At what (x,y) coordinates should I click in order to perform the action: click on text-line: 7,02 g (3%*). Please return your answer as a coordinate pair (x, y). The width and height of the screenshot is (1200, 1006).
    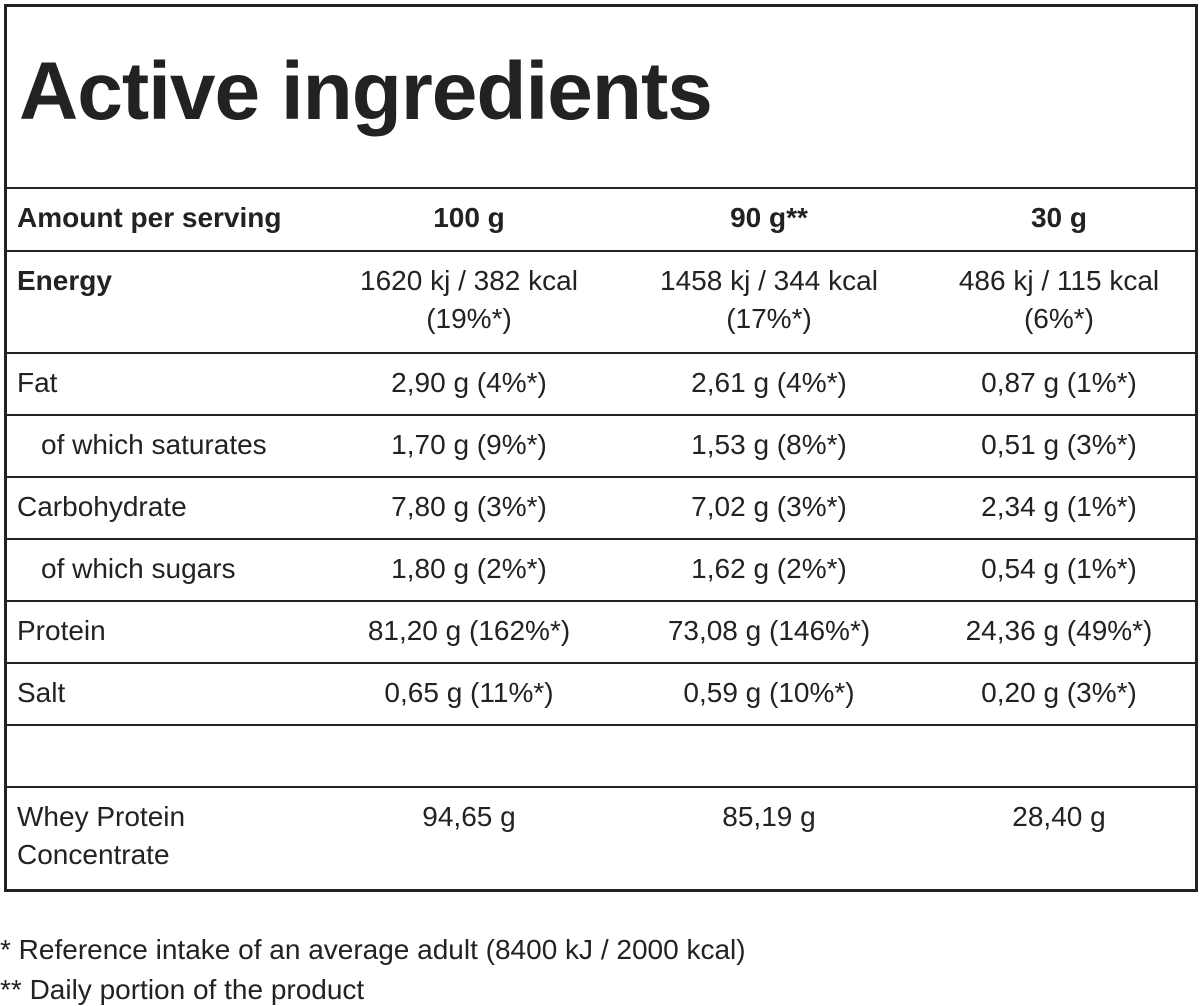
    Looking at the image, I should click on (769, 506).